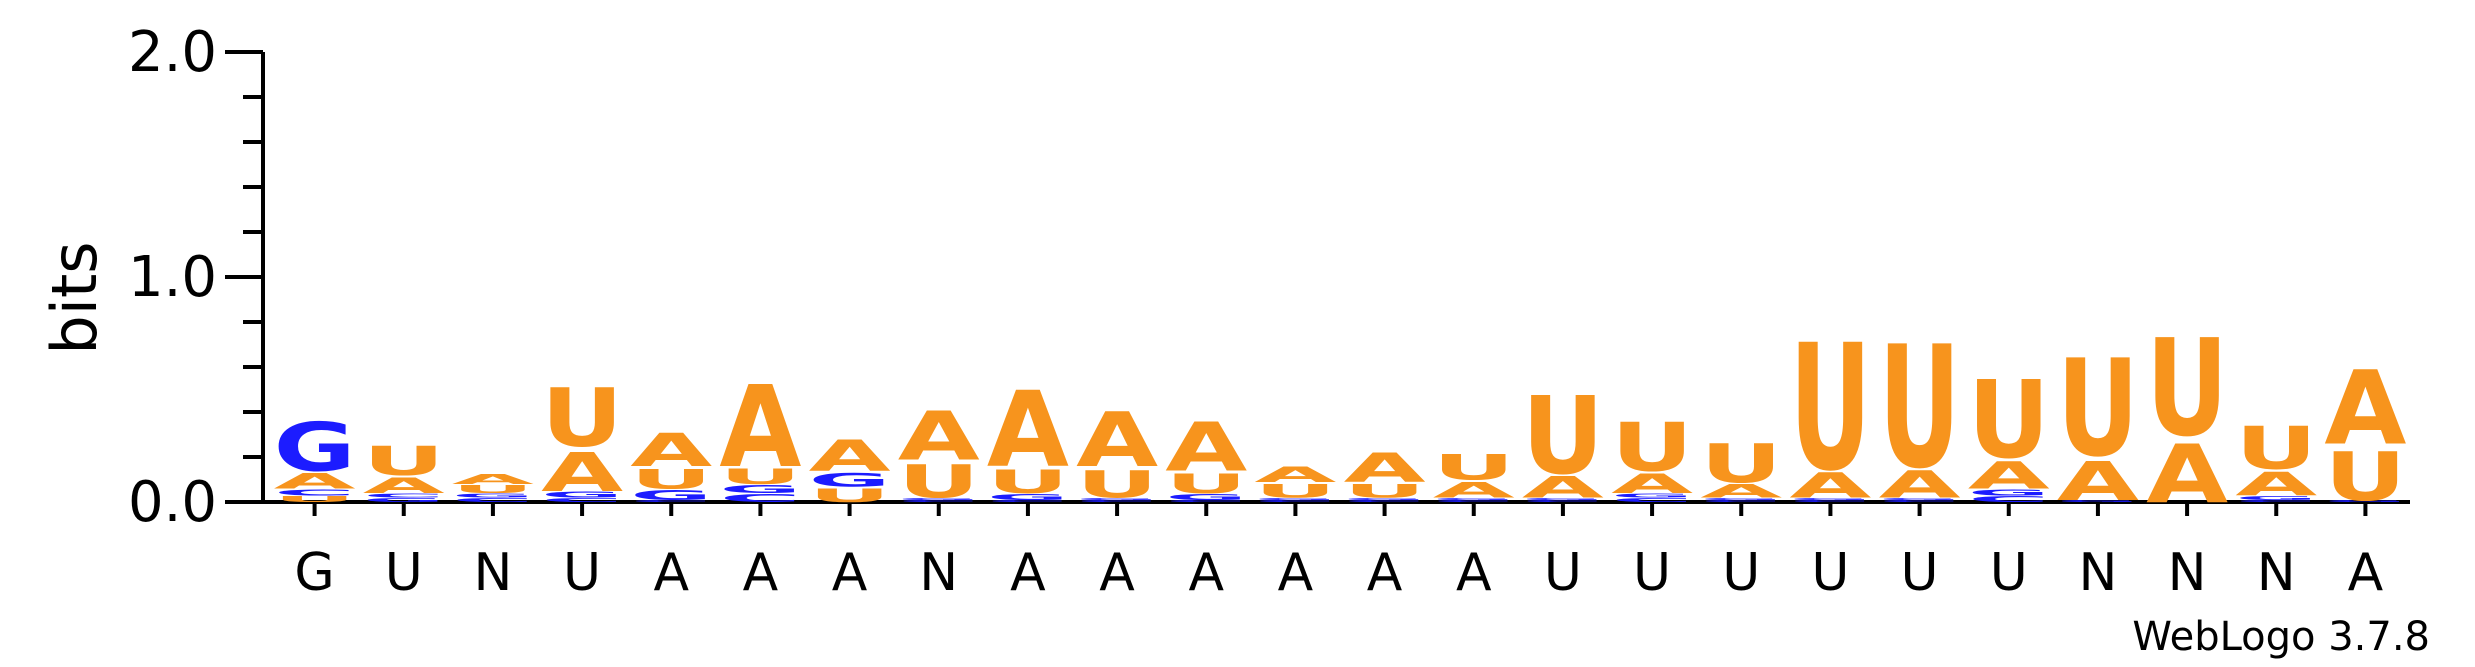 The height and width of the screenshot is (667, 2475). I want to click on y-axis-label: bits, so click(74, 297).